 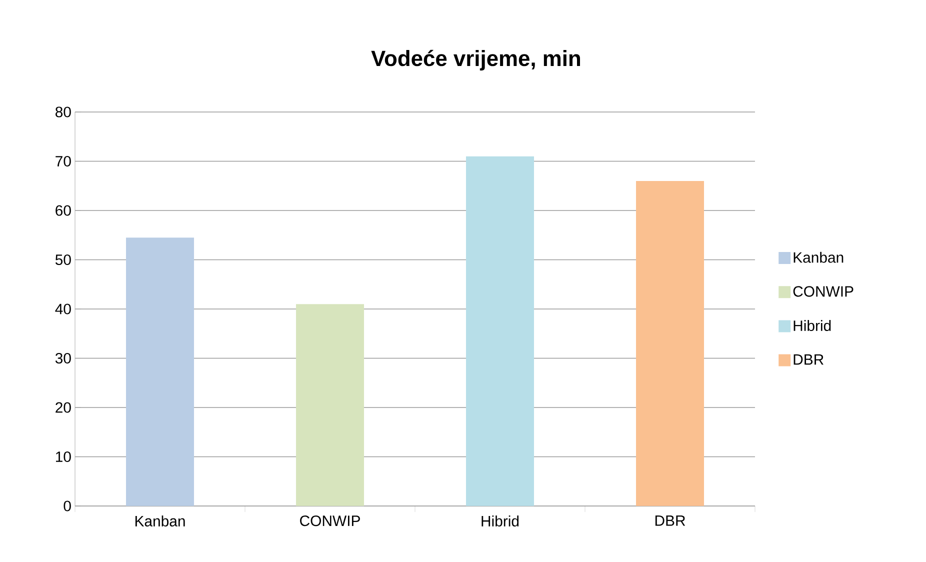 I want to click on x-tick-label: DBR, so click(x=670, y=521).